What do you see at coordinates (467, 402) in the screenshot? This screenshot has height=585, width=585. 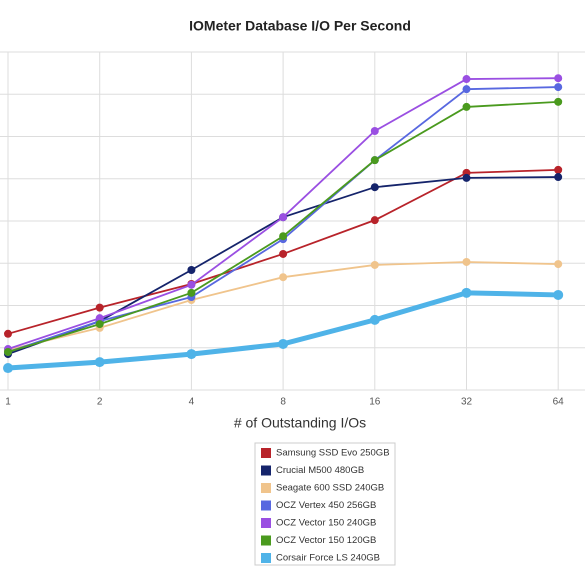 I see `x-tick-label: 32` at bounding box center [467, 402].